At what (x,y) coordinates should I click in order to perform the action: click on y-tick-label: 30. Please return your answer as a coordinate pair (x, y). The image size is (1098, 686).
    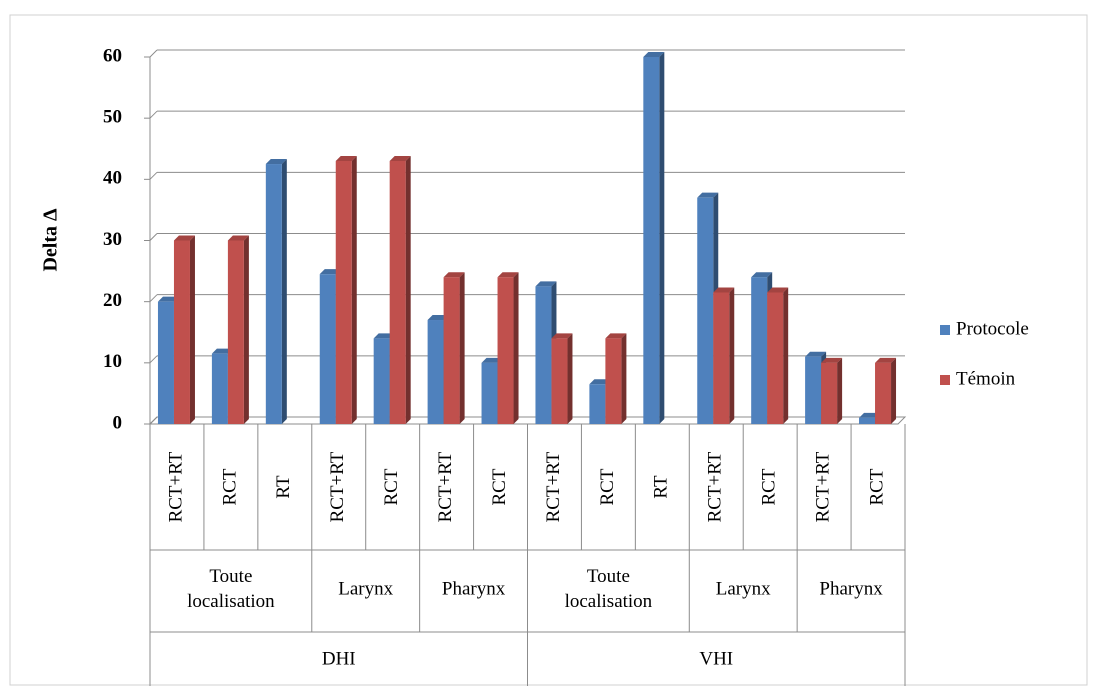
    Looking at the image, I should click on (112, 239).